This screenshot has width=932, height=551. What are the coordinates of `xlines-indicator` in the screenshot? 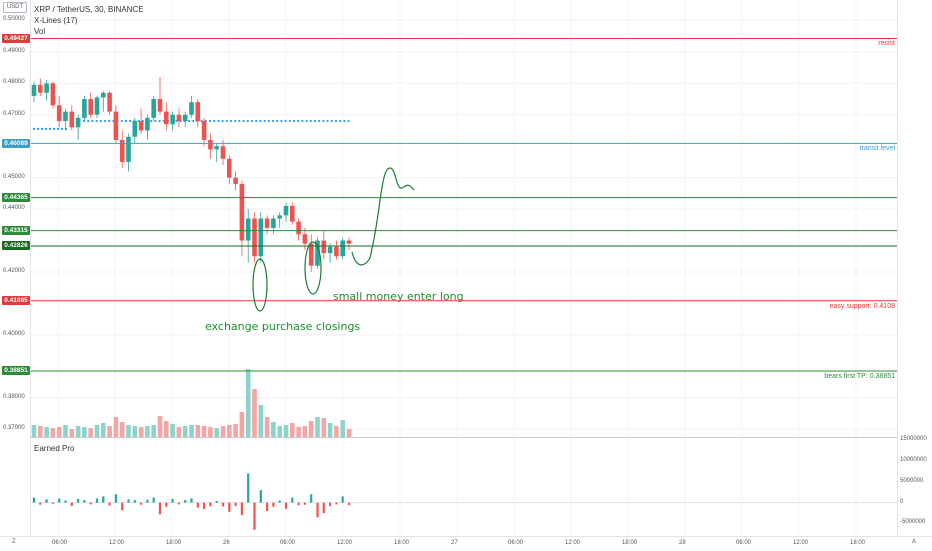 It's located at (191, 124).